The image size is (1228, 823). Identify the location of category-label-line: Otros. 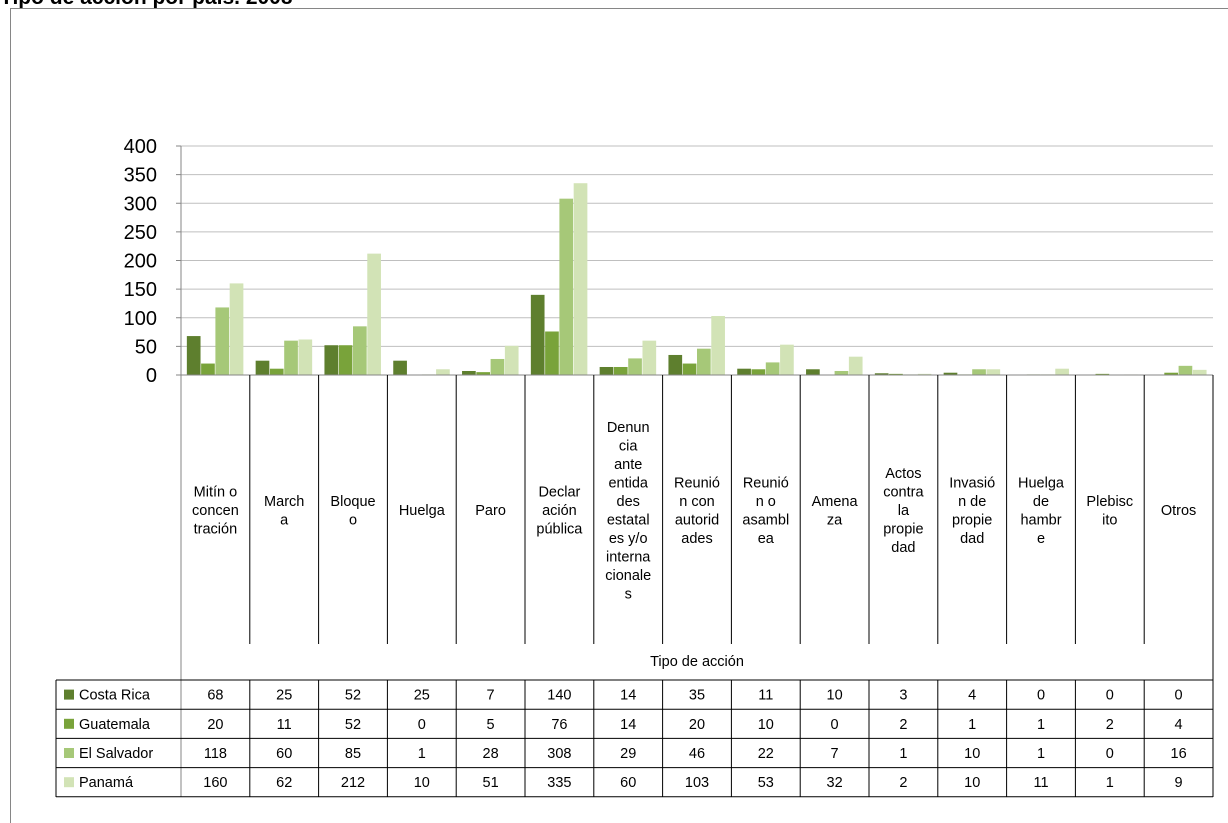
(1178, 511).